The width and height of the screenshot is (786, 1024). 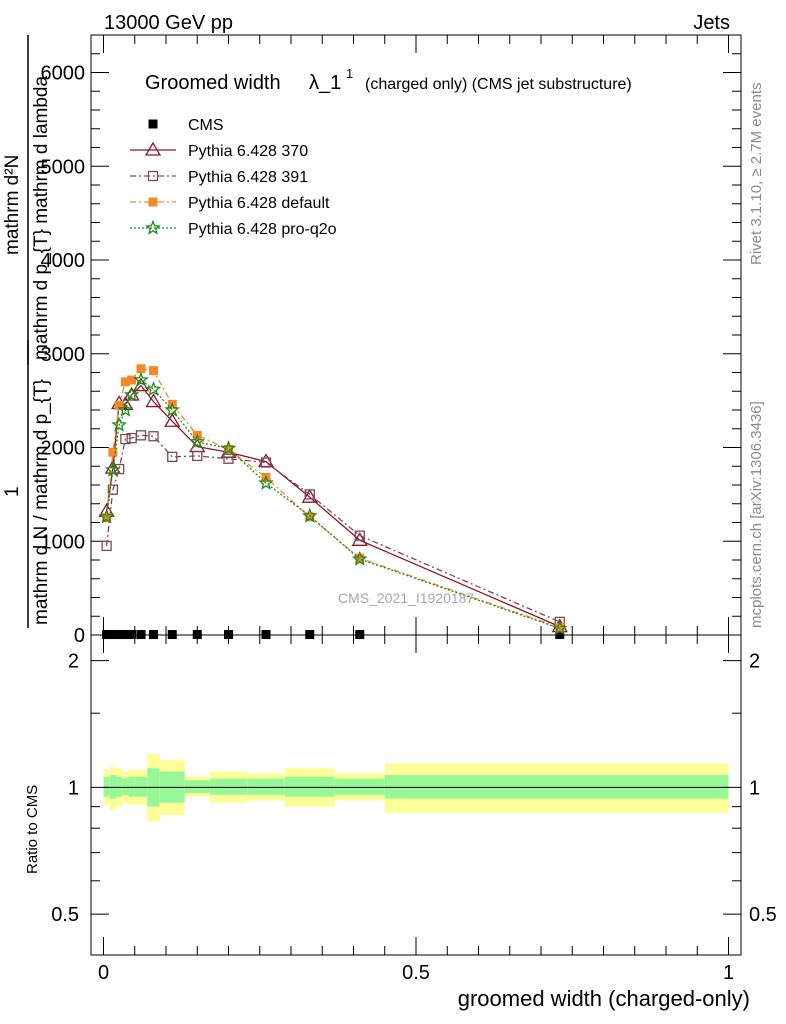 What do you see at coordinates (41, 502) in the screenshot?
I see `ylabel-den: mathrm d N / mathrm d p_{T}` at bounding box center [41, 502].